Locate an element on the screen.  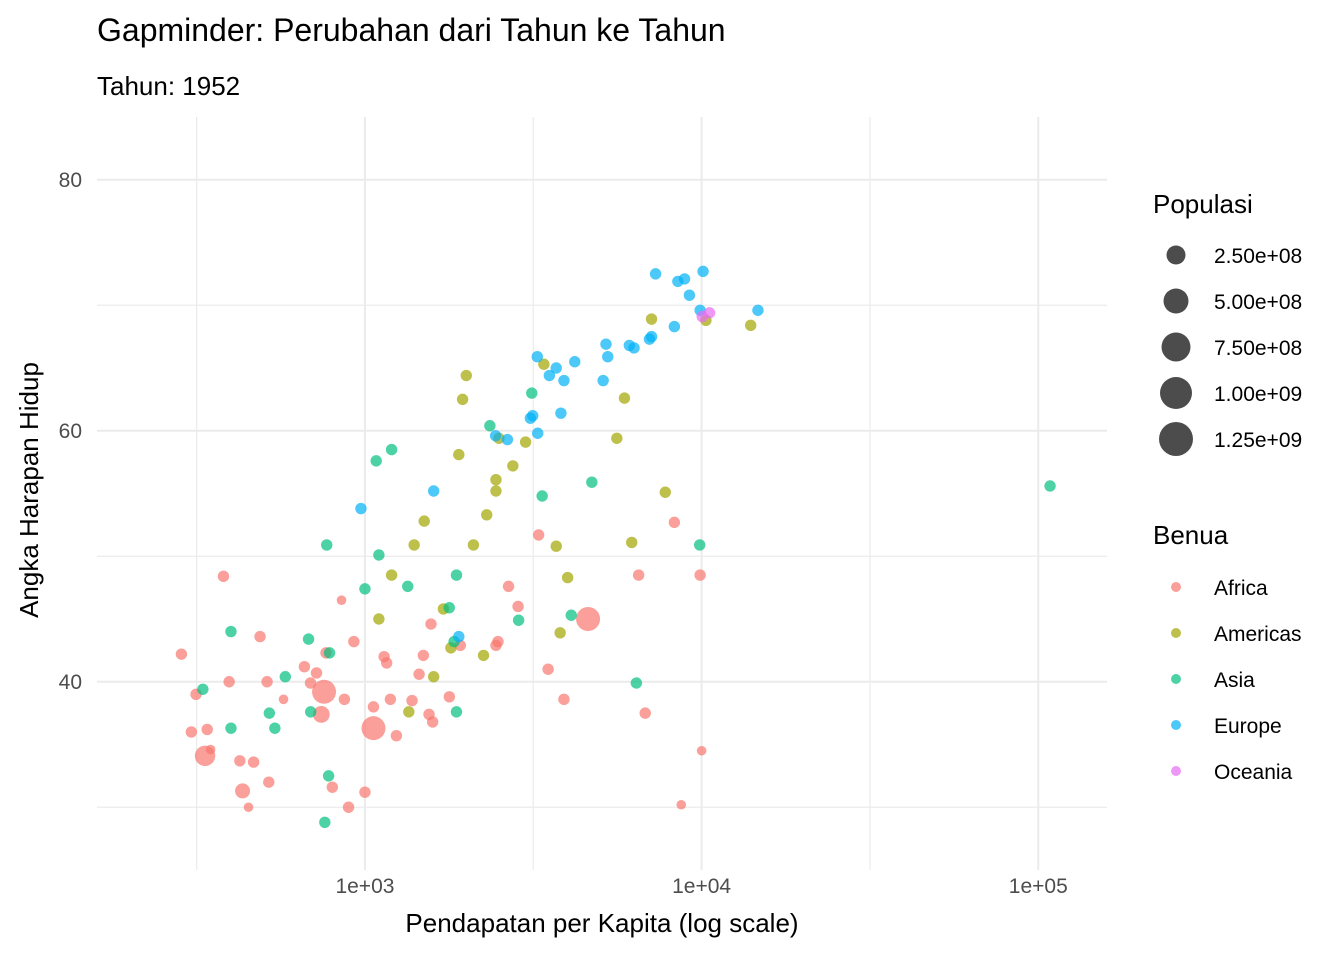
y-tick-label: 60 is located at coordinates (70, 431).